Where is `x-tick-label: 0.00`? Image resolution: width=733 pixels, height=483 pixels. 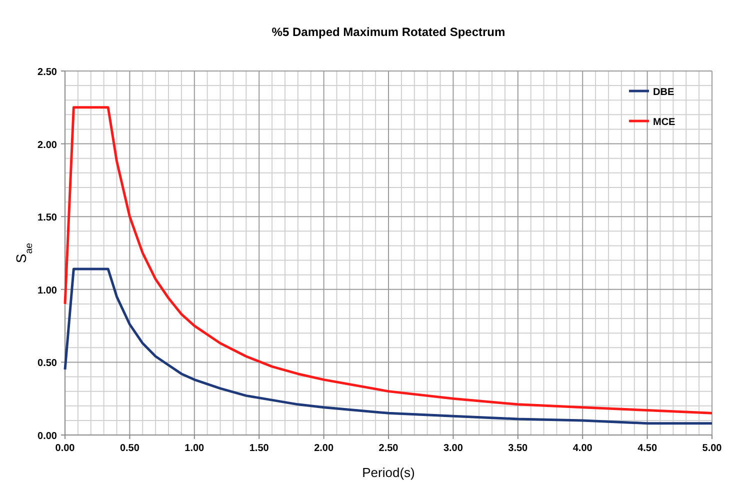 x-tick-label: 0.00 is located at coordinates (65, 448).